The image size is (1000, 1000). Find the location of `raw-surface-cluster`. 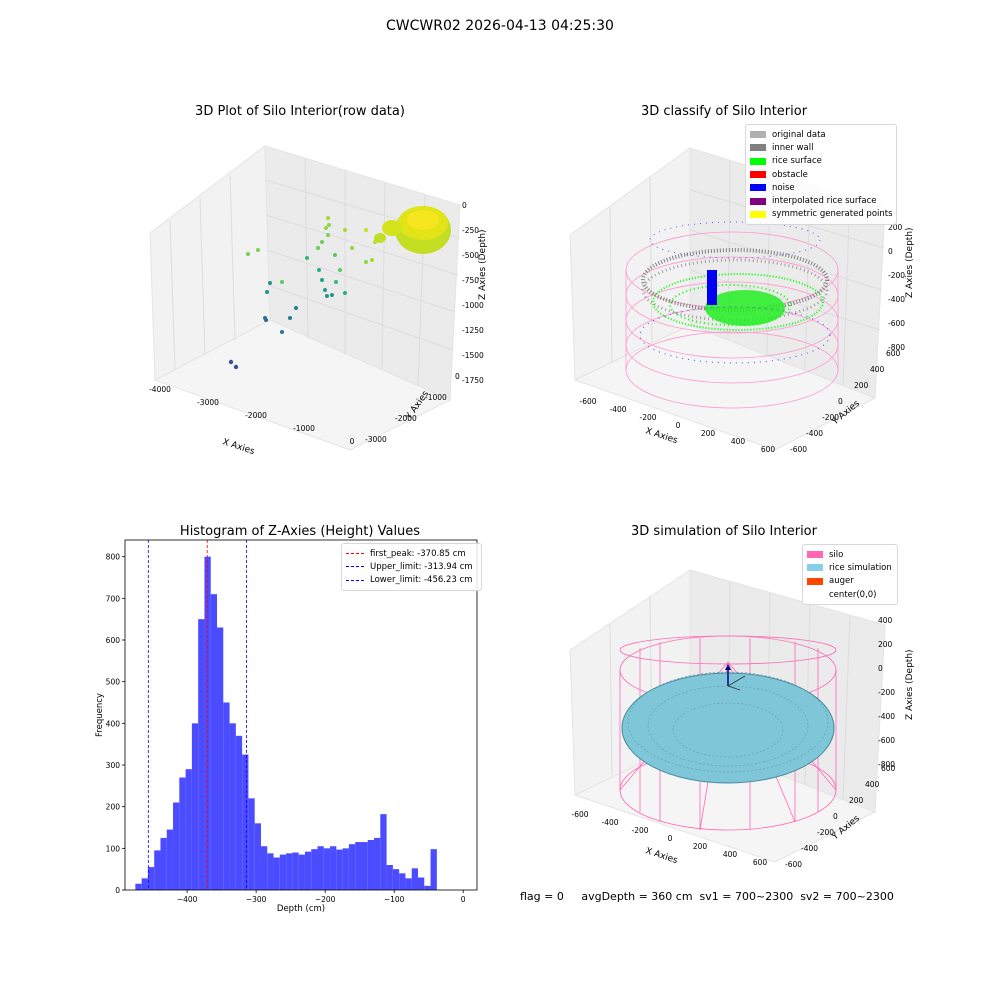

raw-surface-cluster is located at coordinates (412, 230).